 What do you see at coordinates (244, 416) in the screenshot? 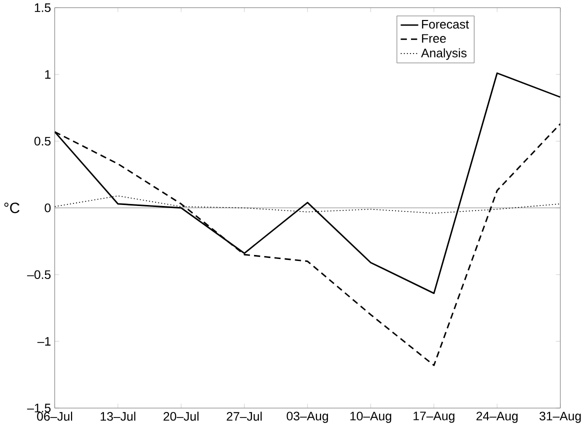
I see `x-tick-label: 27–Jul` at bounding box center [244, 416].